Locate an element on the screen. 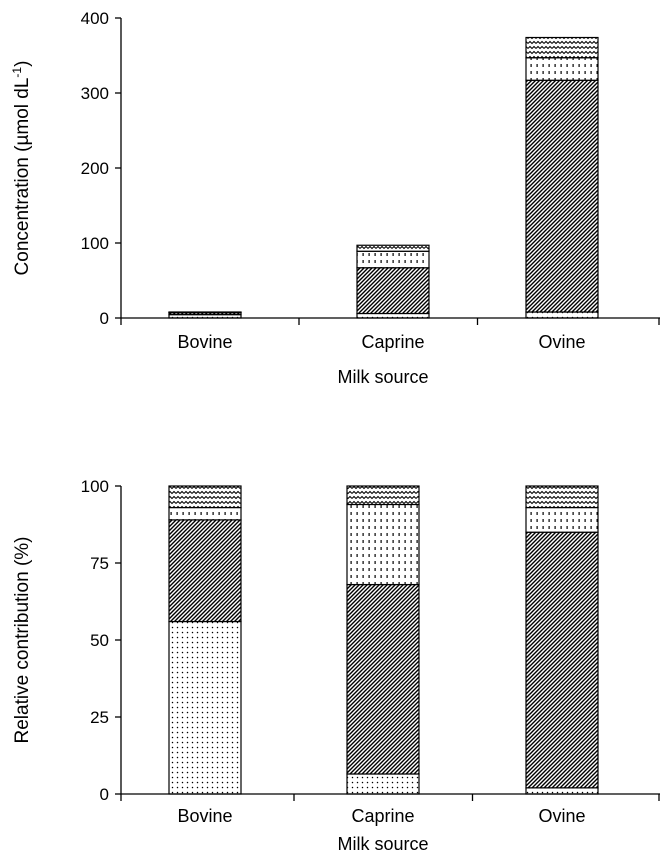  y-tick-label: 300 is located at coordinates (95, 93).